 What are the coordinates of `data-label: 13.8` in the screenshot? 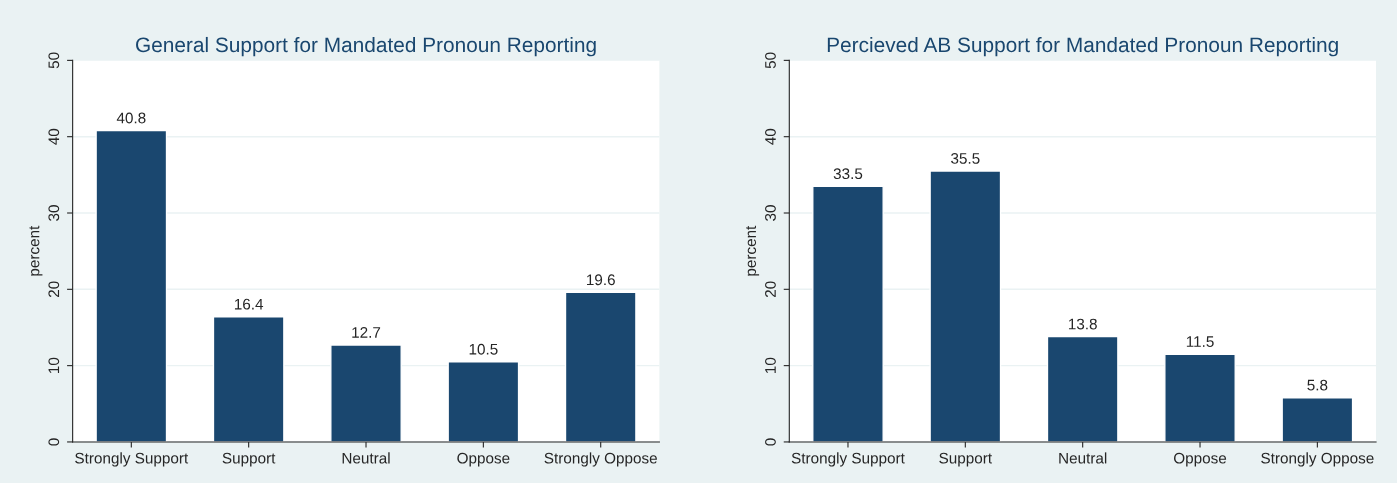 It's located at (1082, 324).